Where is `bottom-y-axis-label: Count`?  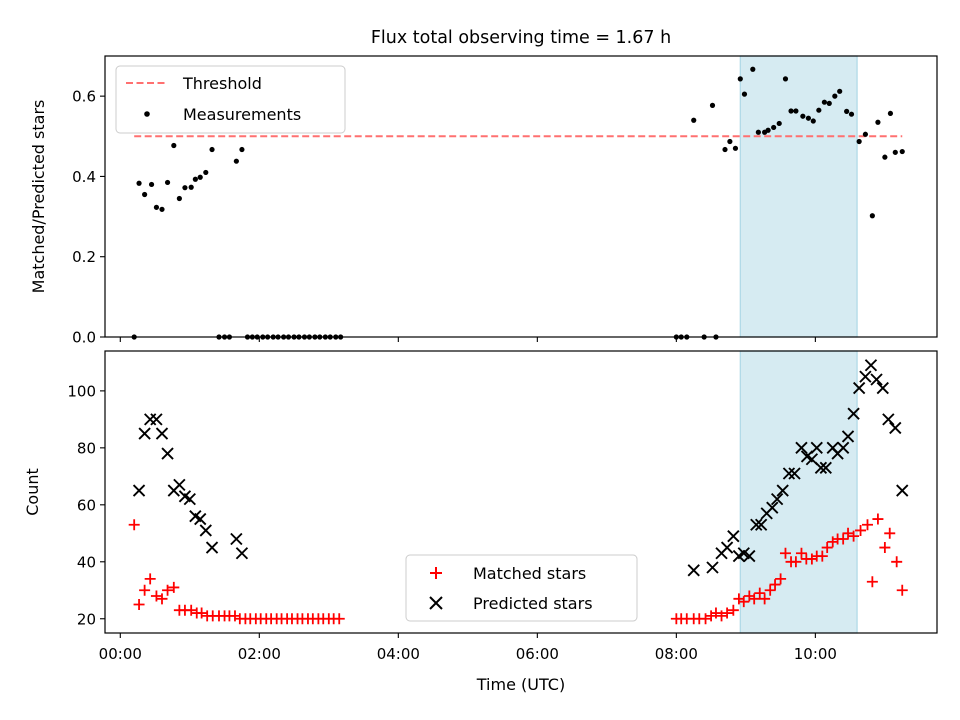 bottom-y-axis-label: Count is located at coordinates (32, 492).